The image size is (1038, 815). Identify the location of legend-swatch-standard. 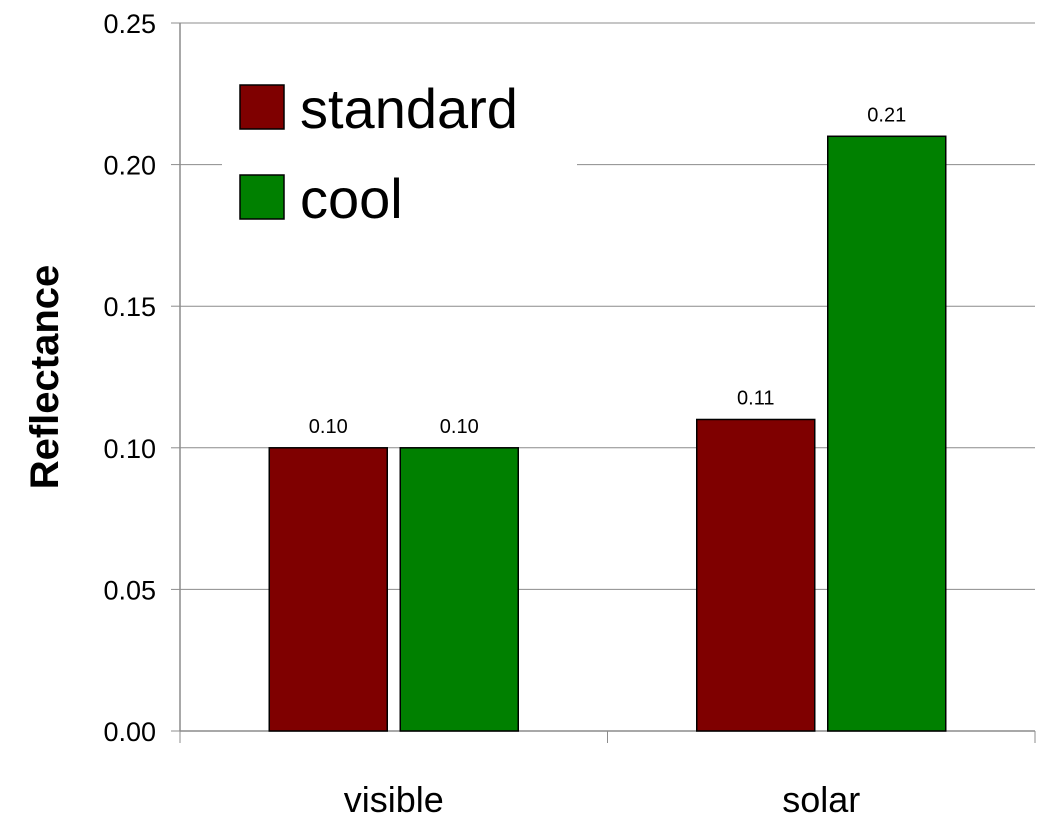
(262, 107).